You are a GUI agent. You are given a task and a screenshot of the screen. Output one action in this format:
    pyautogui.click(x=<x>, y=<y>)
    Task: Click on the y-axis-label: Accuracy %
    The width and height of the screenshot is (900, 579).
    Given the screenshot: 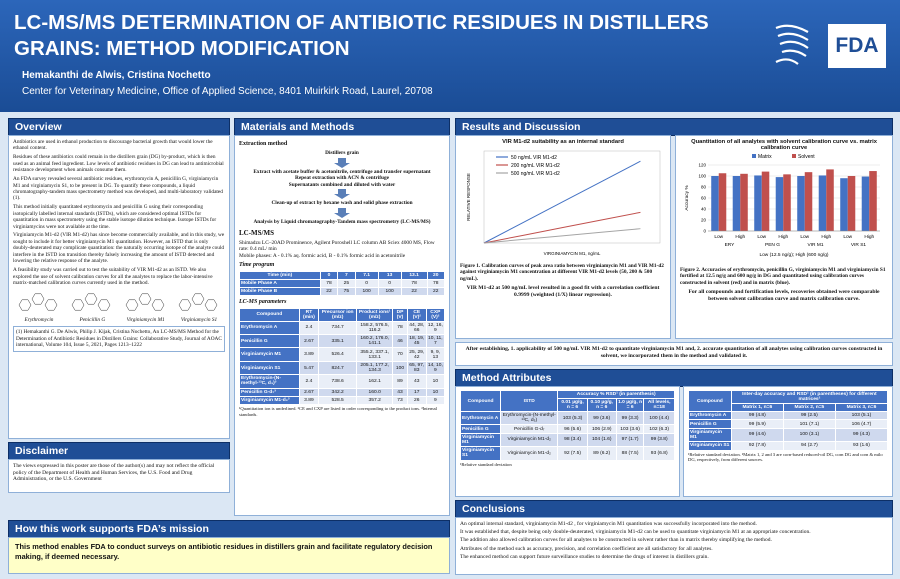 What is the action you would take?
    pyautogui.click(x=687, y=198)
    